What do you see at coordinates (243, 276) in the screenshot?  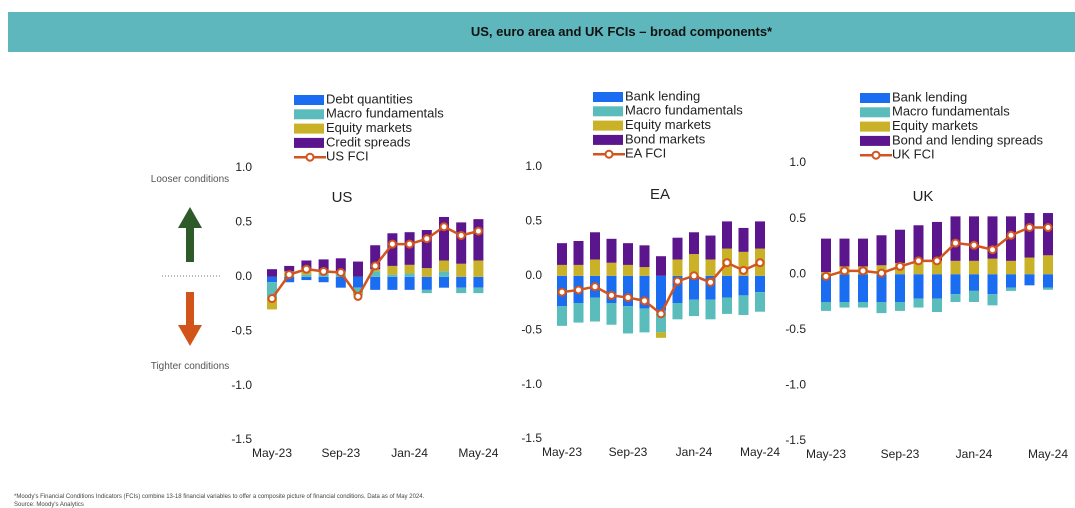 I see `y-tick-label: 0.0` at bounding box center [243, 276].